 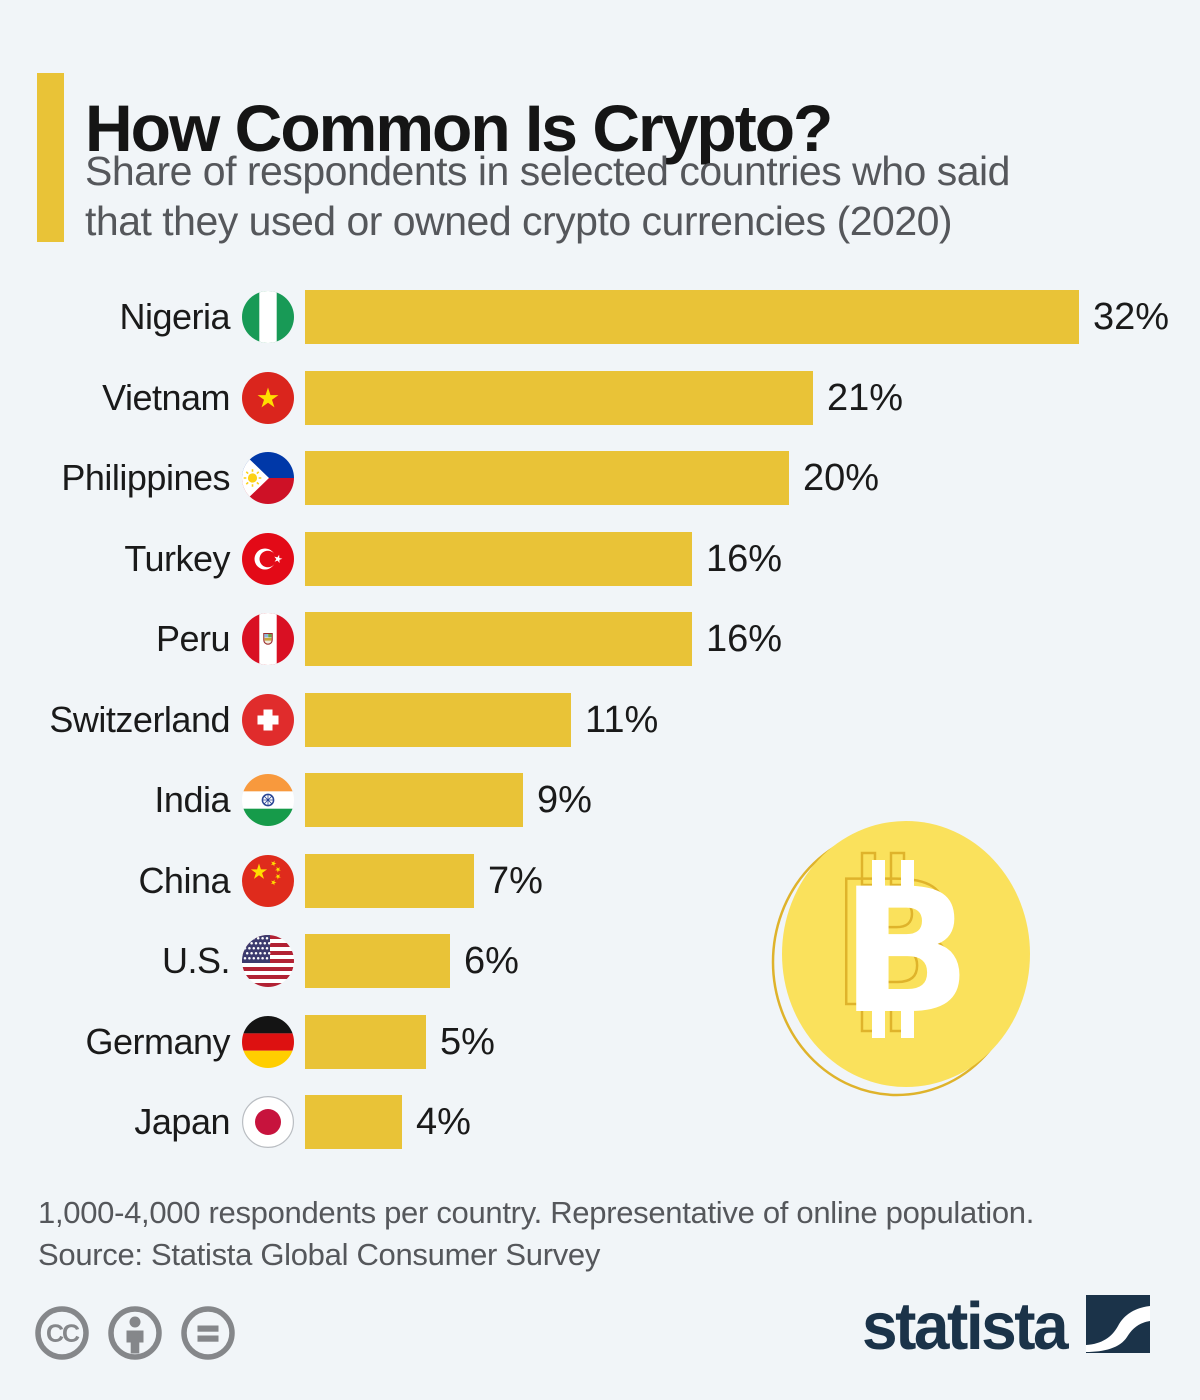 I want to click on country-label: India, so click(x=192, y=799).